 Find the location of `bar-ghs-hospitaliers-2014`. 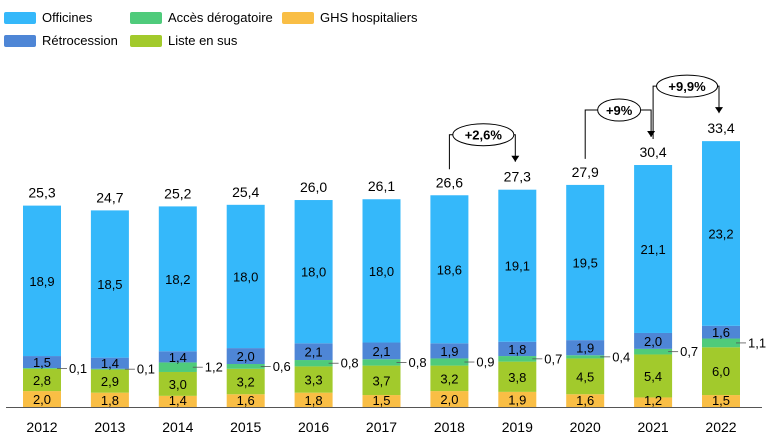

bar-ghs-hospitaliers-2014 is located at coordinates (177, 401).